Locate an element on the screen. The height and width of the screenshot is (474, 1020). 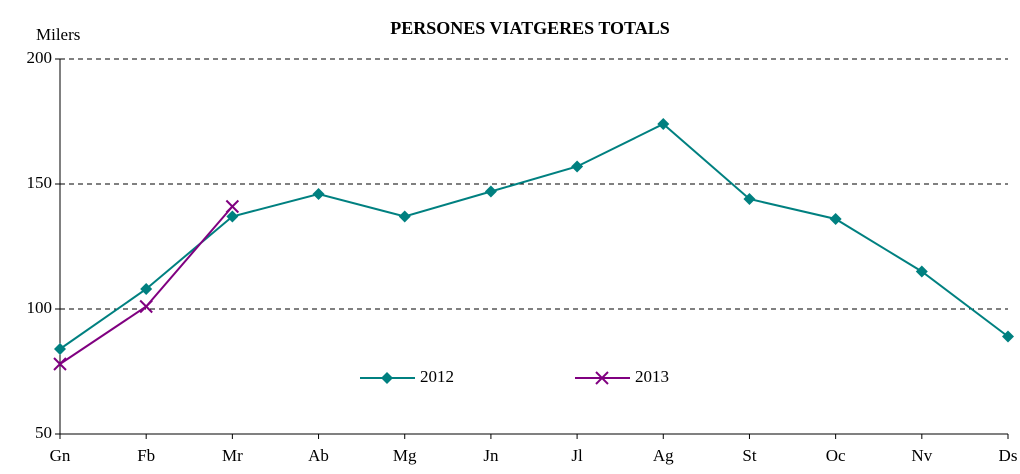
x-tick-label: Ab is located at coordinates (318, 455).